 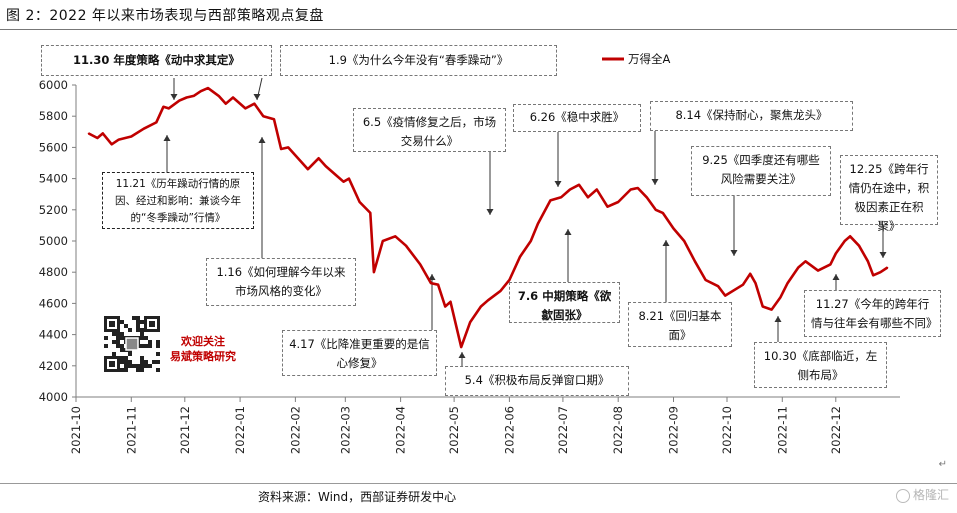 What do you see at coordinates (401, 430) in the screenshot?
I see `x-tick-label: 2022-04` at bounding box center [401, 430].